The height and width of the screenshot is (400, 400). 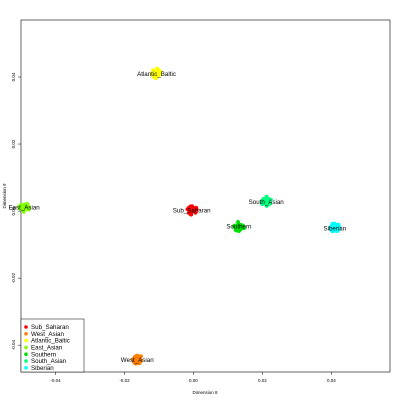 I want to click on x-tick-label-1: -0.02, so click(x=124, y=380).